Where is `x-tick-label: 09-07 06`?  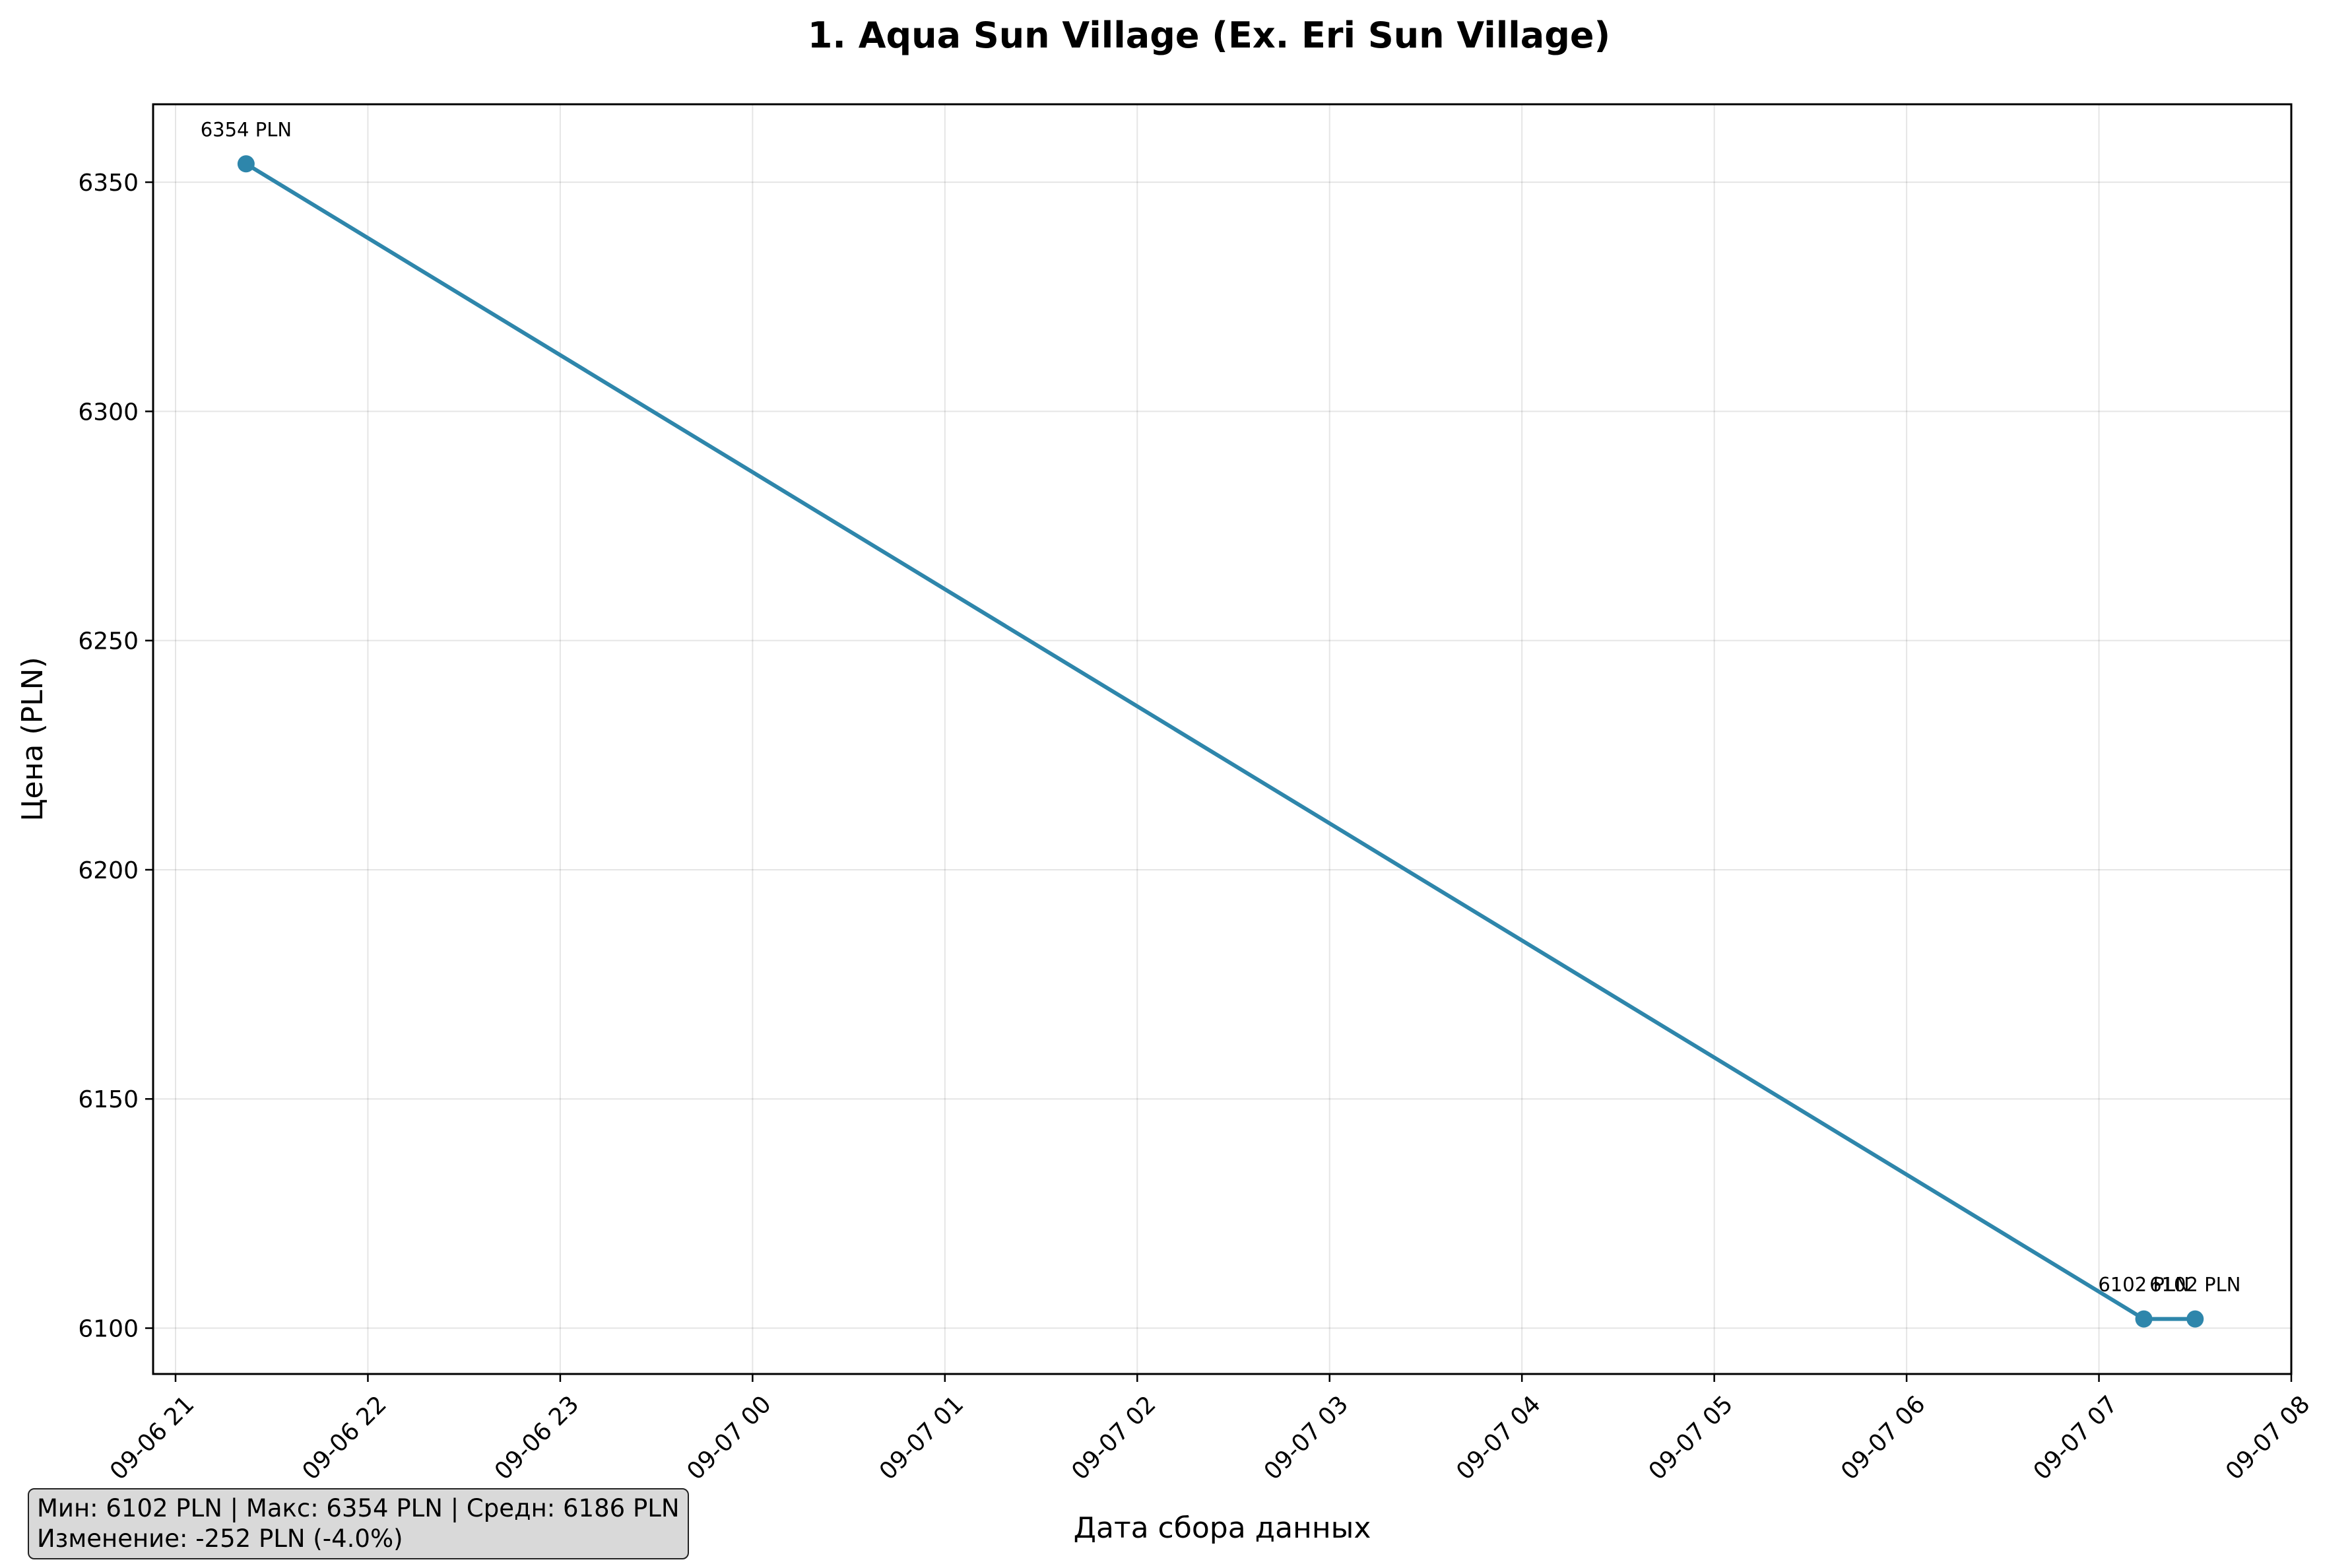
x-tick-label: 09-07 06 is located at coordinates (1883, 1437).